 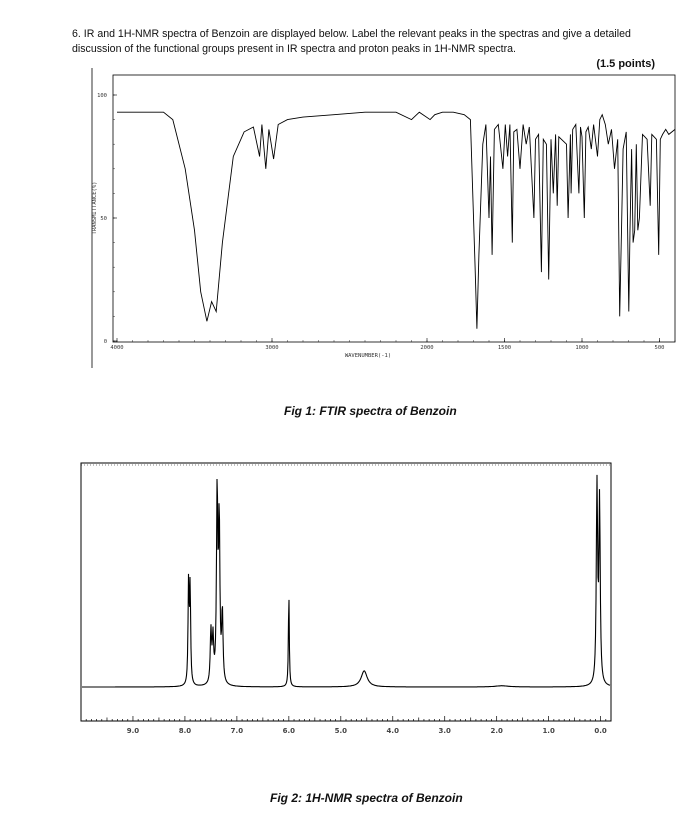 What do you see at coordinates (271, 348) in the screenshot?
I see `ir-x-tick-label: 3000` at bounding box center [271, 348].